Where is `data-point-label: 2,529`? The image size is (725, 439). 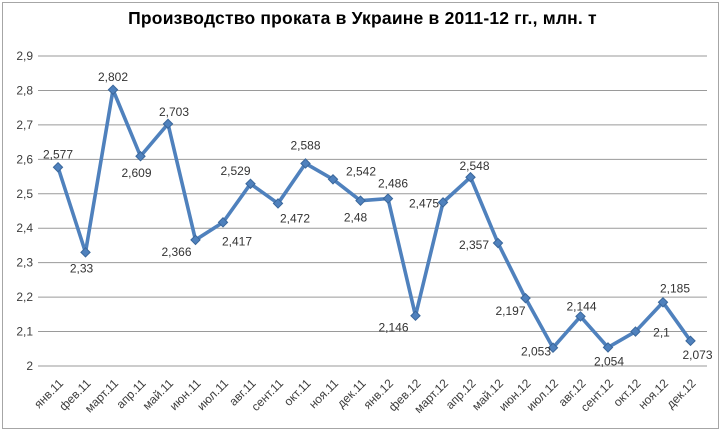
data-point-label: 2,529 is located at coordinates (235, 171).